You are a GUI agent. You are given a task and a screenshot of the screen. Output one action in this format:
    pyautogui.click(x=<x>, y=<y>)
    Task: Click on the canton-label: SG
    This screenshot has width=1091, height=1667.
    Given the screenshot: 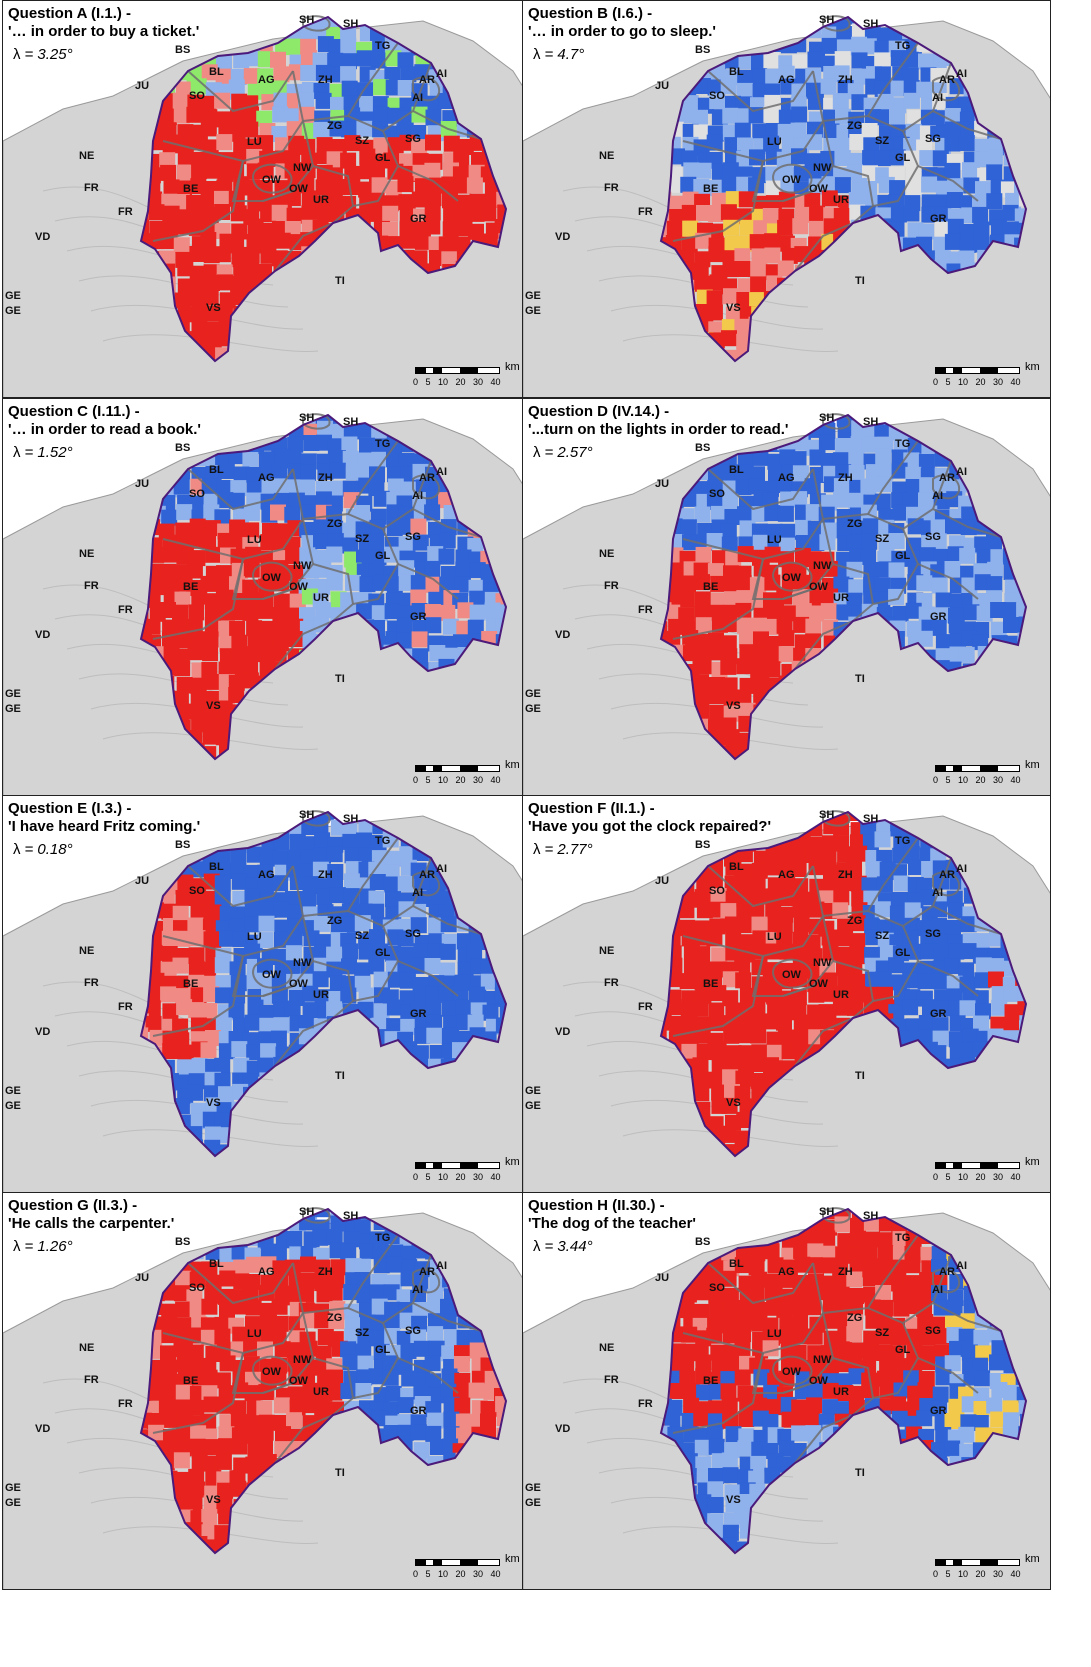 What is the action you would take?
    pyautogui.click(x=933, y=934)
    